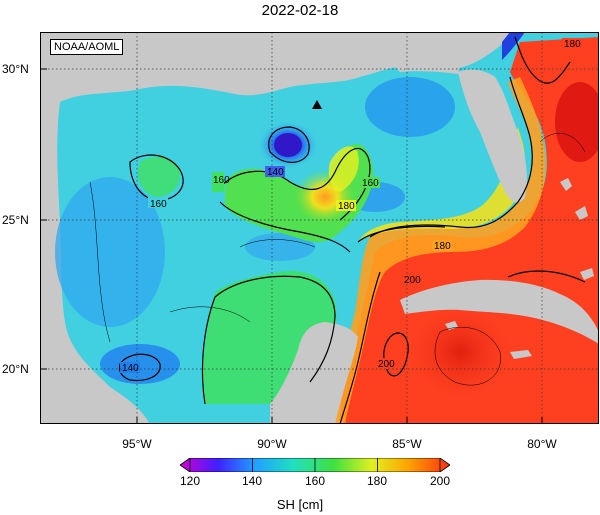  Describe the element at coordinates (190, 481) in the screenshot. I see `colorbar-tick-120: 120` at that location.